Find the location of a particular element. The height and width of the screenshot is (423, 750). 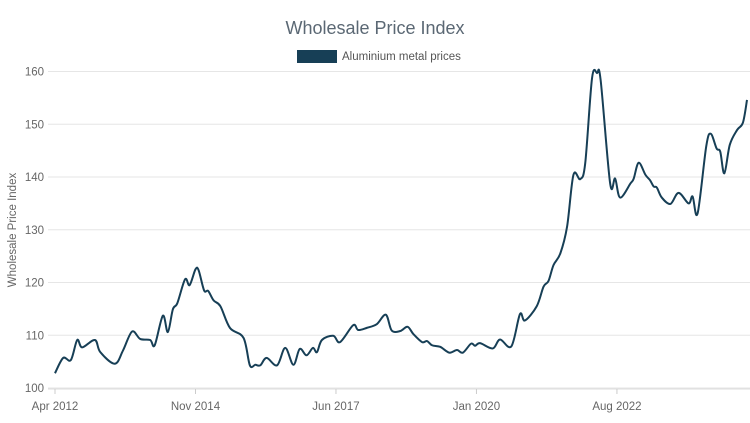

chart-title: Wholesale Price Index is located at coordinates (374, 28).